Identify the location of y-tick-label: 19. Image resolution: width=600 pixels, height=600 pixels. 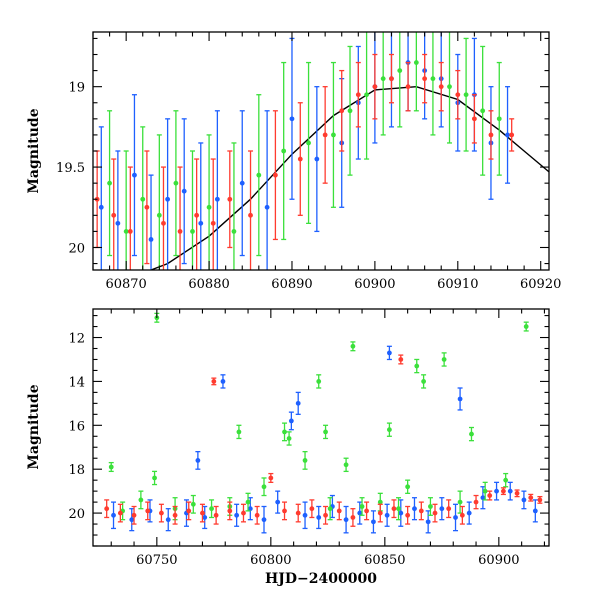
(76, 88).